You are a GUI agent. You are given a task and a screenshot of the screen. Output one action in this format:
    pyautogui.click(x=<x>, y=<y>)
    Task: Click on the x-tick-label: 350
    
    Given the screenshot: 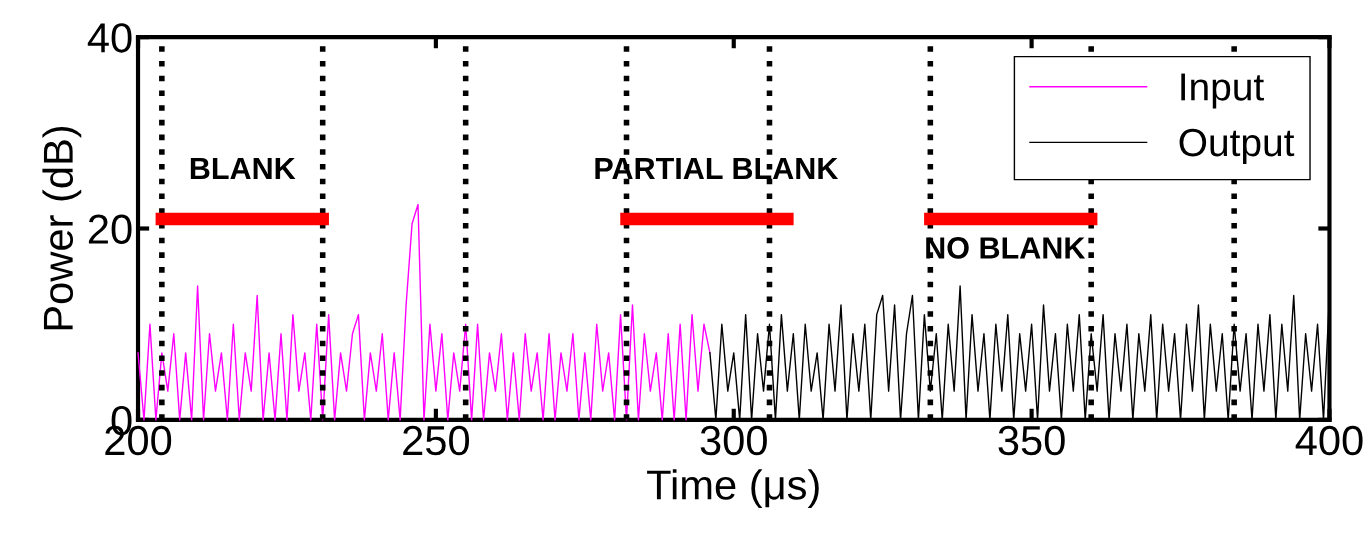 What is the action you would take?
    pyautogui.click(x=1031, y=440)
    